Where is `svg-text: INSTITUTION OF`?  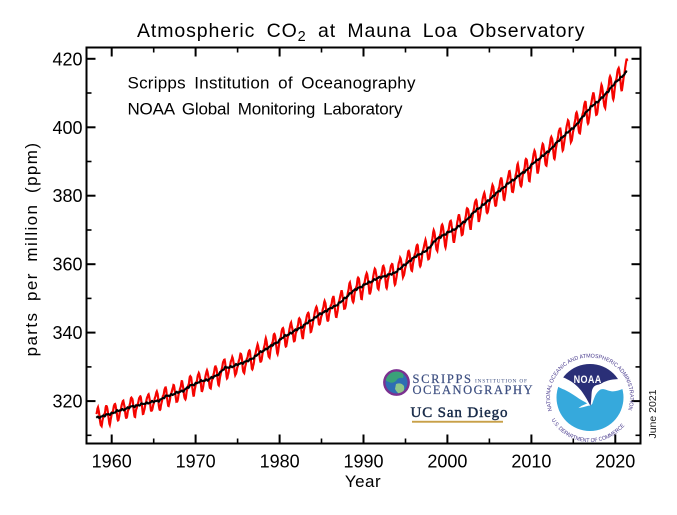 svg-text: INSTITUTION OF is located at coordinates (501, 382).